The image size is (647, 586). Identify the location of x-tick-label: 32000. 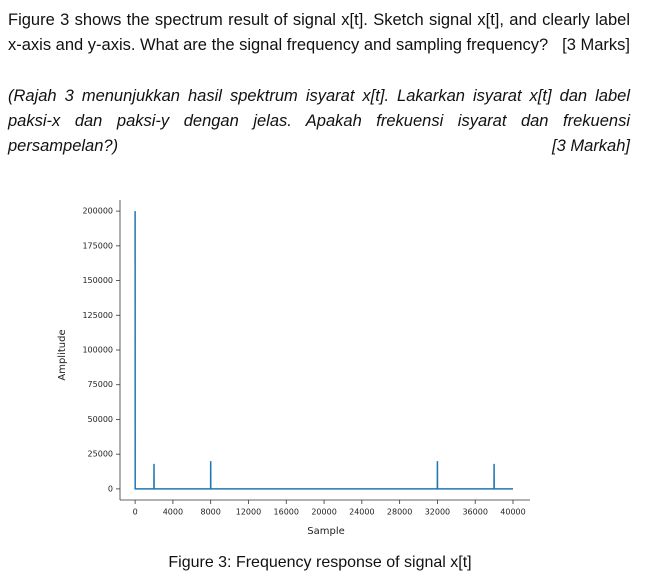
(437, 512).